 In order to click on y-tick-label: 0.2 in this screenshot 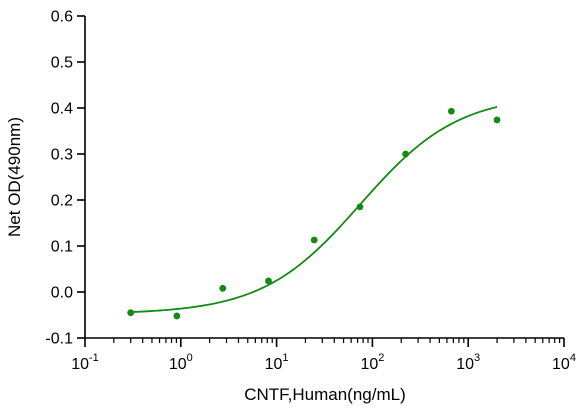, I will do `click(62, 201)`.